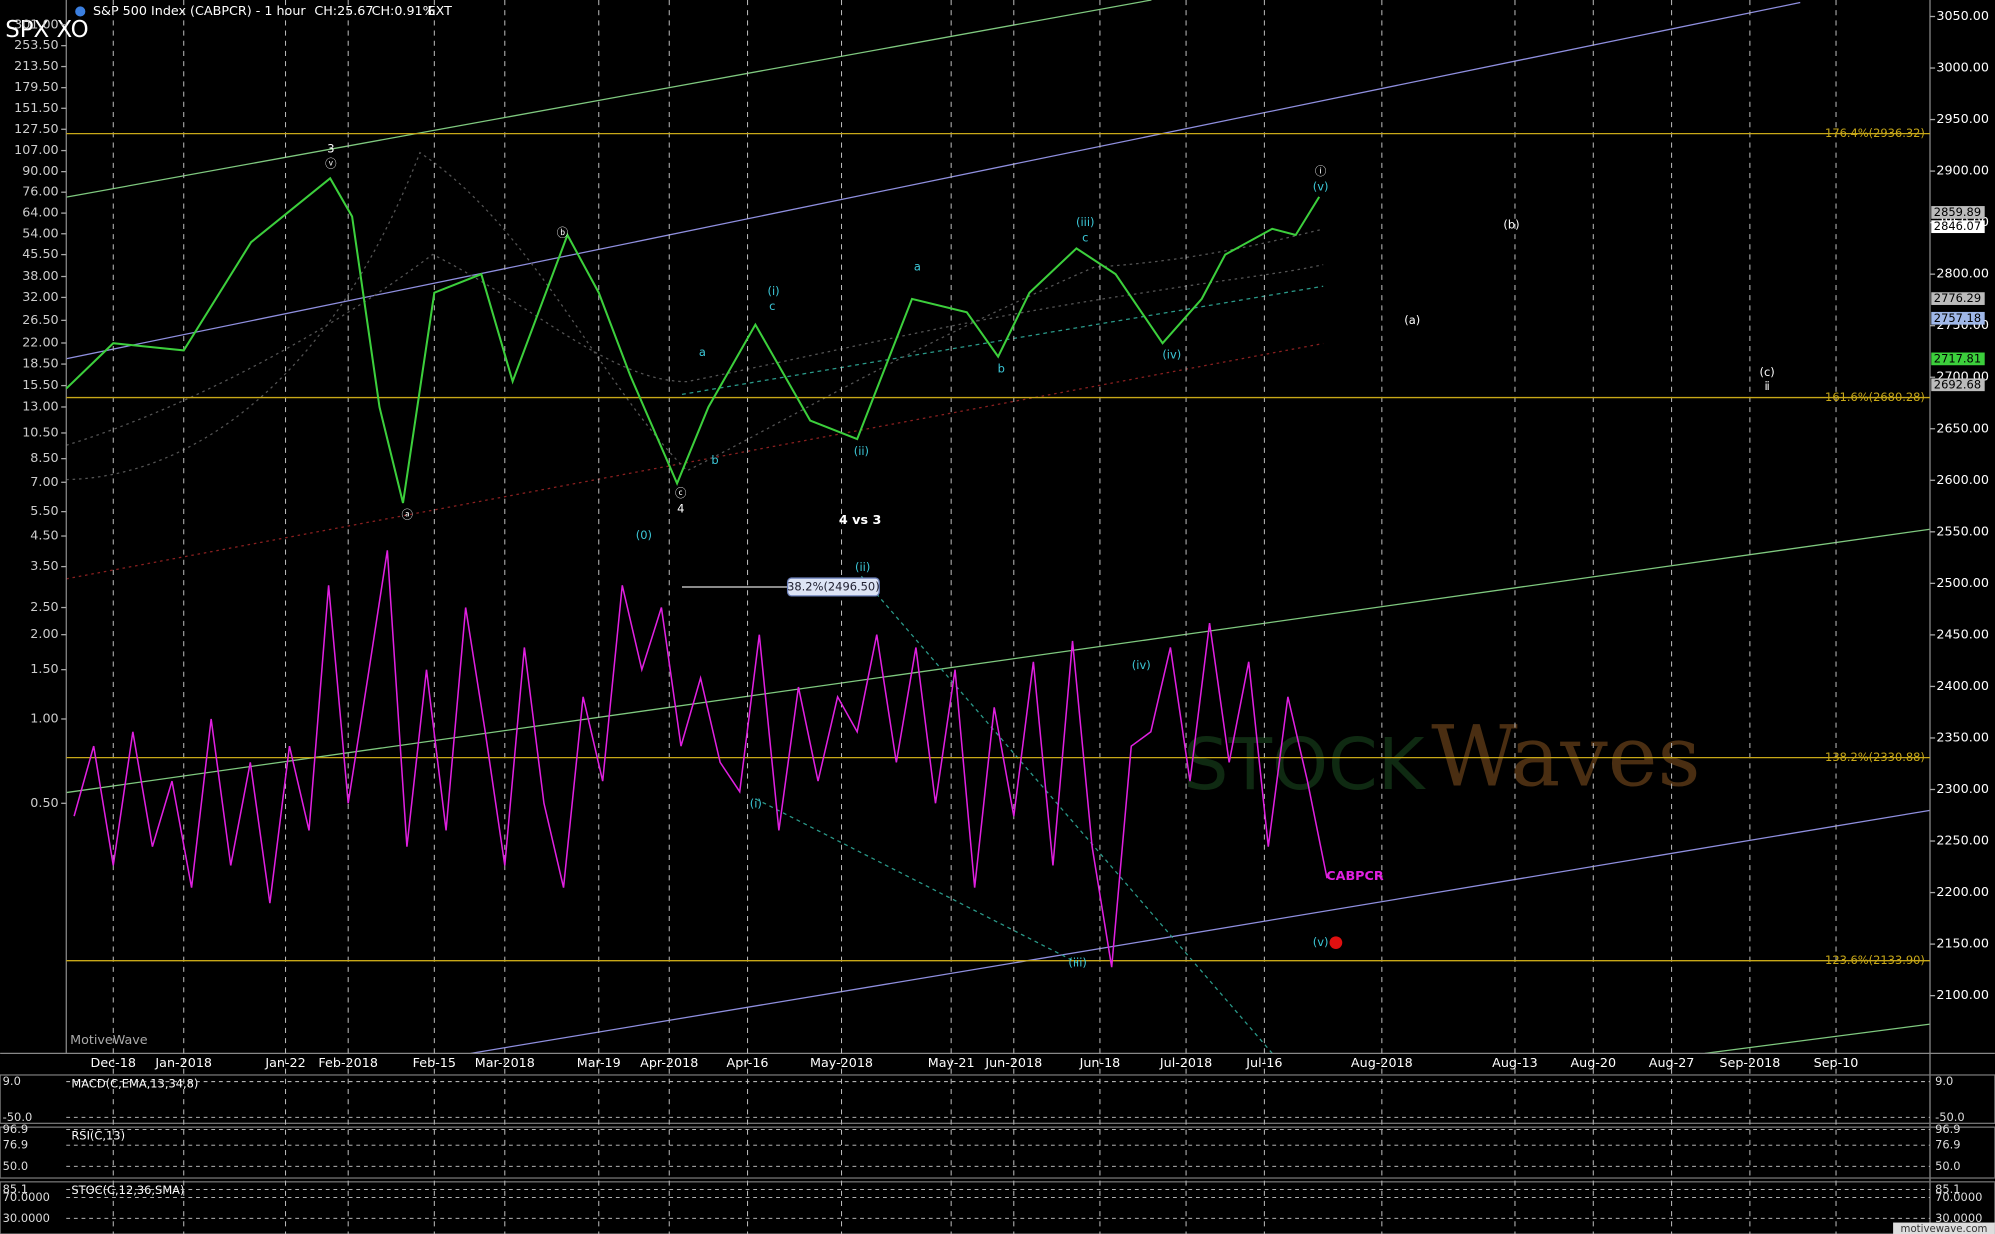 Image resolution: width=1995 pixels, height=1234 pixels. What do you see at coordinates (680, 508) in the screenshot?
I see `wave-label: 4` at bounding box center [680, 508].